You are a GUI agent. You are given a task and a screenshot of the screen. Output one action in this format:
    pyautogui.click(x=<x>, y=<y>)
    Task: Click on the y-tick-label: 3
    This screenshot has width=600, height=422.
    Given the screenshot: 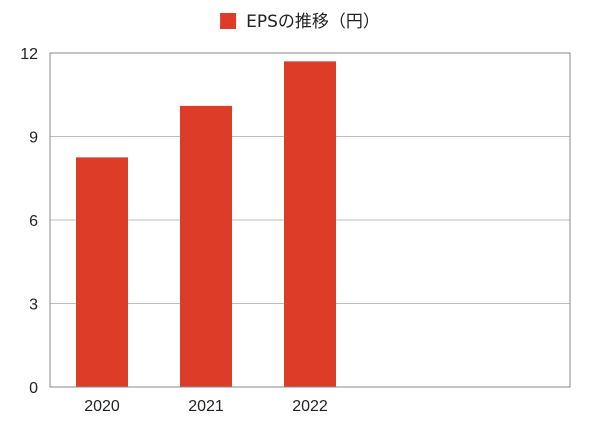 What is the action you would take?
    pyautogui.click(x=33, y=305)
    